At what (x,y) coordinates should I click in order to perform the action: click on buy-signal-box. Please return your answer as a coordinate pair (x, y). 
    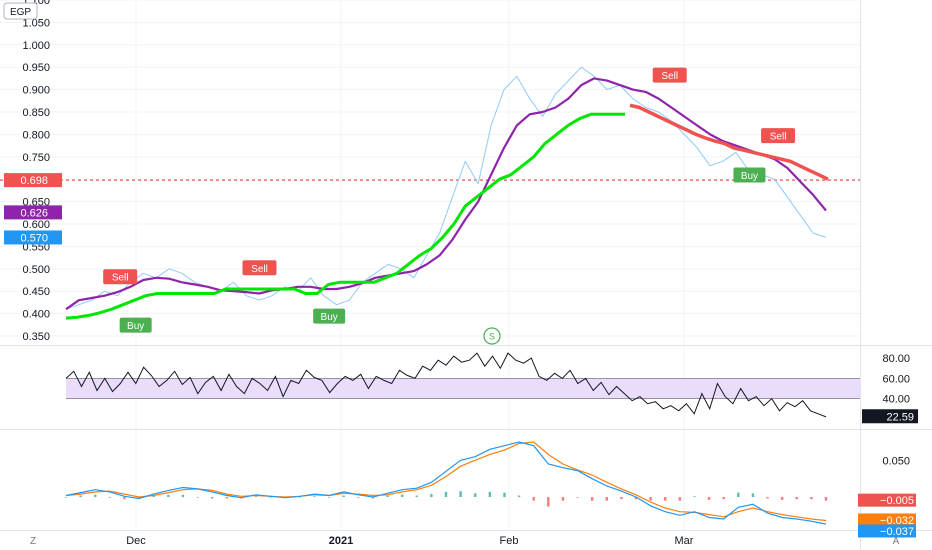
    Looking at the image, I should click on (329, 316).